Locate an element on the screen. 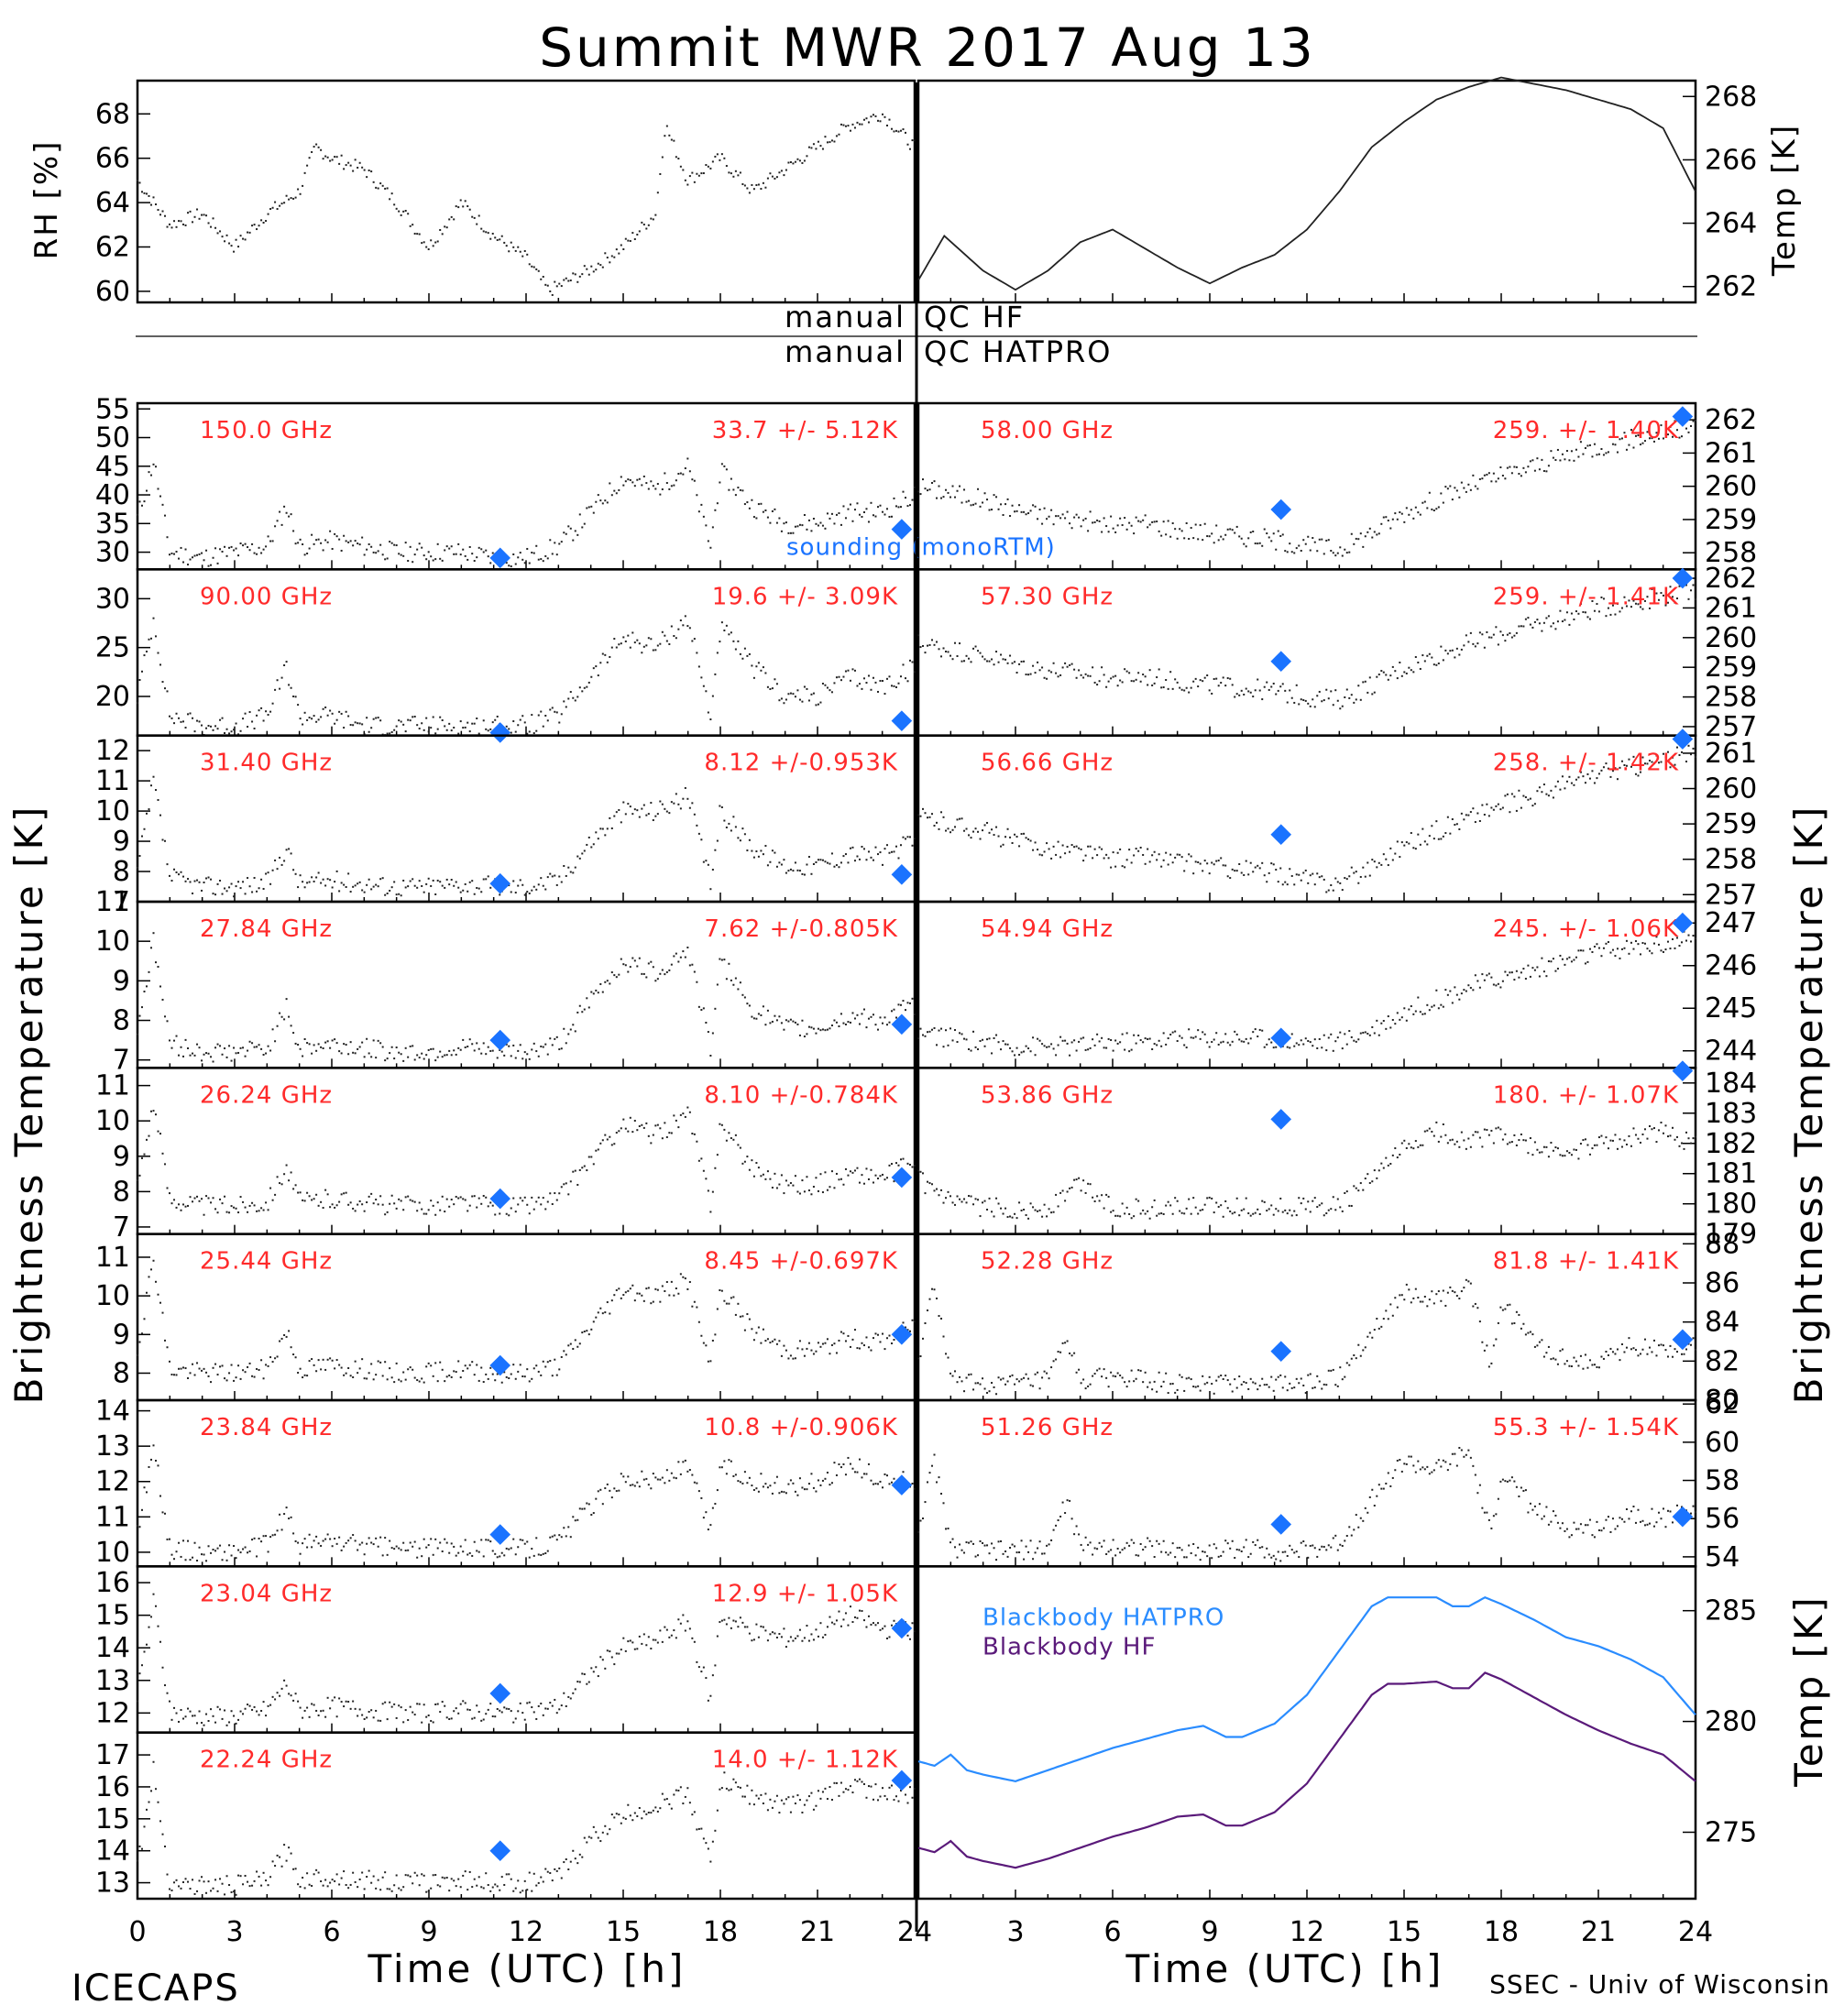 Image resolution: width=1833 pixels, height=2016 pixels. left-panel-5-dots is located at coordinates (526, 1321).